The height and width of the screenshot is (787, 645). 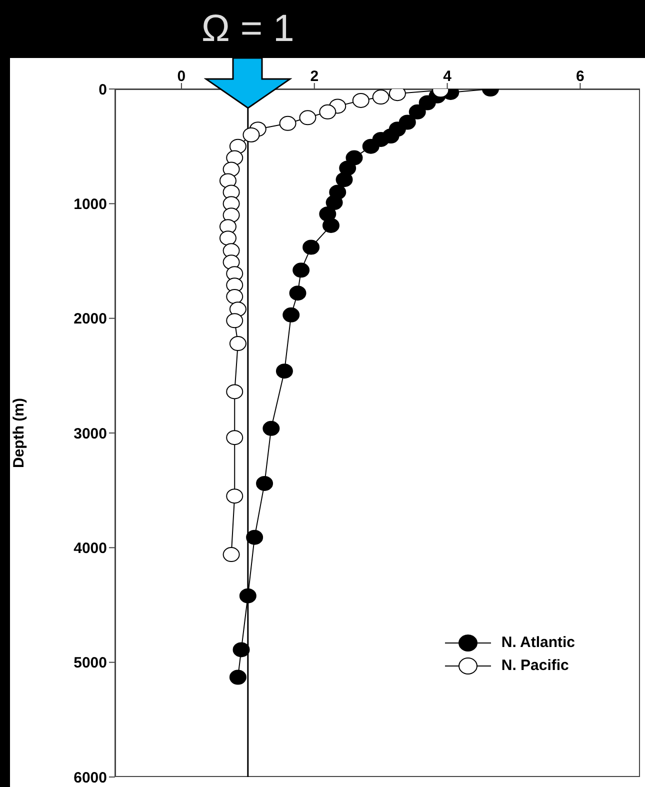 What do you see at coordinates (580, 76) in the screenshot?
I see `x-tick-label: 6` at bounding box center [580, 76].